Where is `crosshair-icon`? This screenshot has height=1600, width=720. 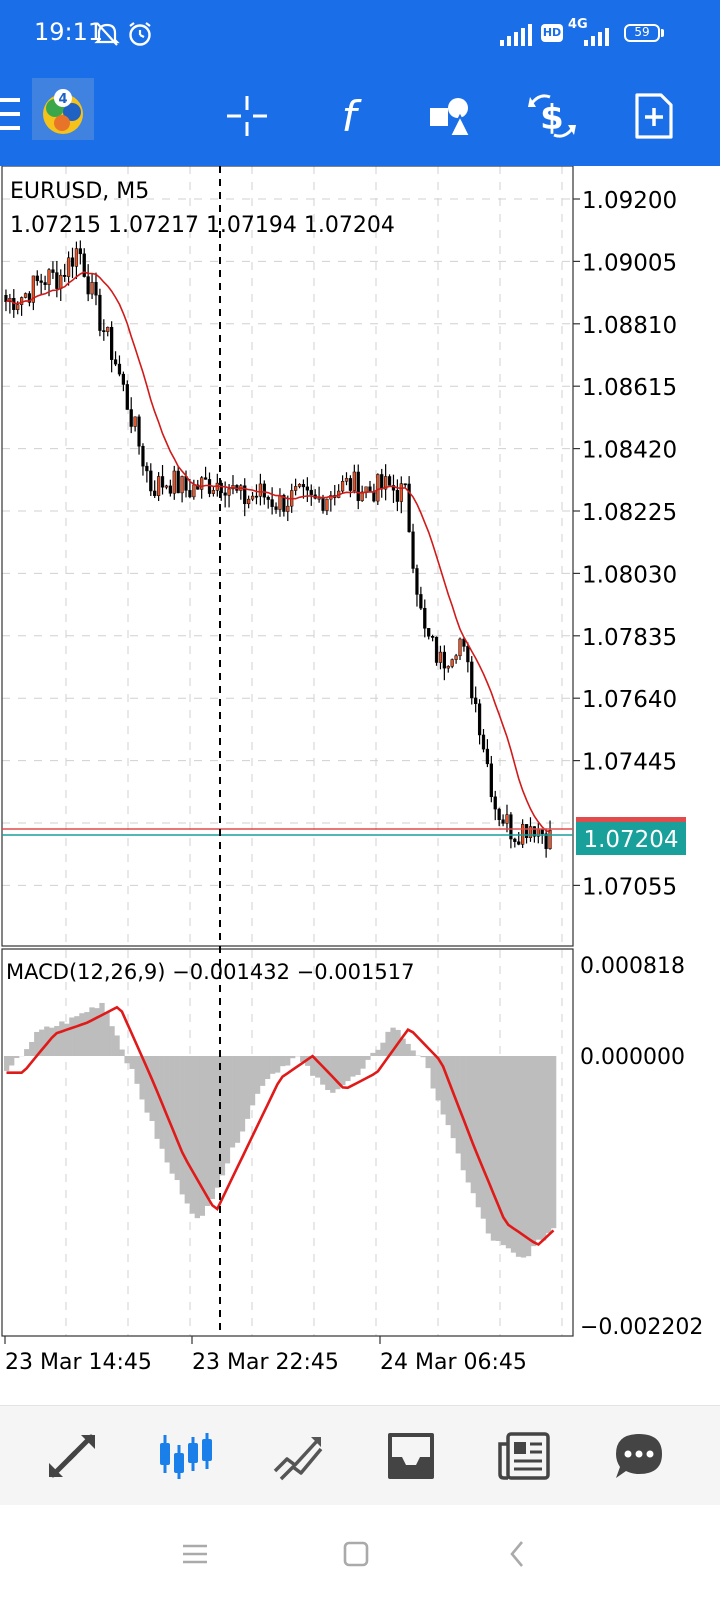 crosshair-icon is located at coordinates (247, 116).